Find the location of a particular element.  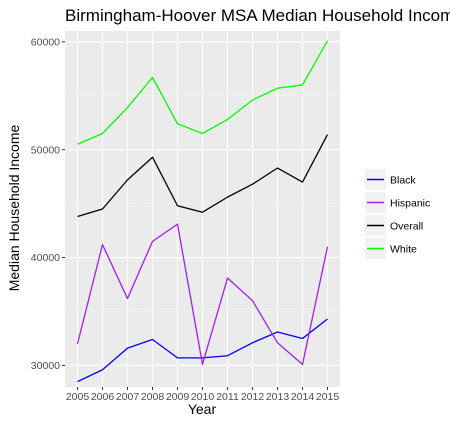

y-tick-label: 40000 is located at coordinates (45, 258).